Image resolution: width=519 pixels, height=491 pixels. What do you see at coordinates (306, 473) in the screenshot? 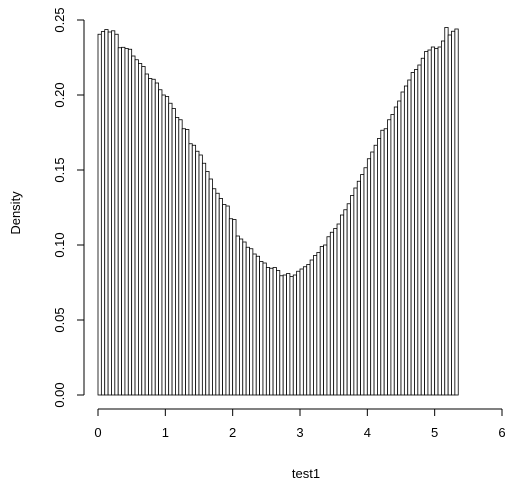
I see `x-axis-label: test1` at bounding box center [306, 473].